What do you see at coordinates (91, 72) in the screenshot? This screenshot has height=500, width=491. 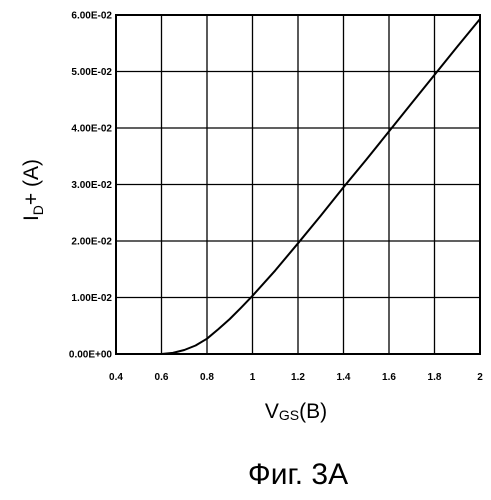 I see `y-tick-label: 5.00E-02` at bounding box center [91, 72].